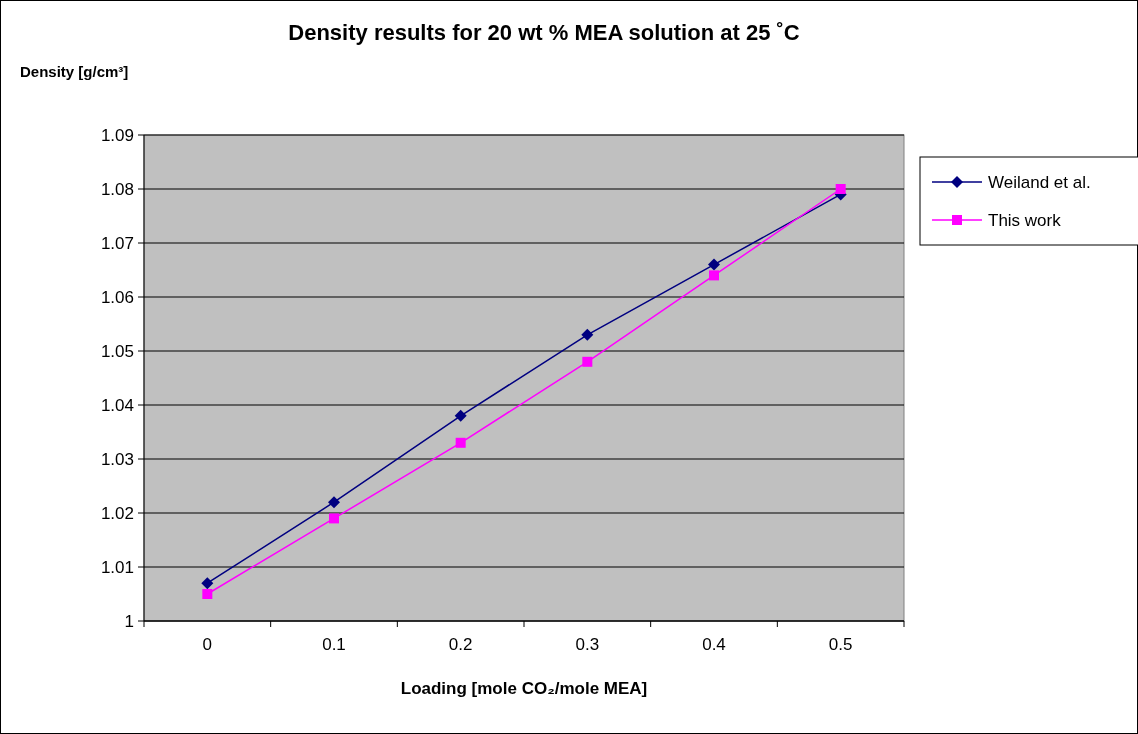 The height and width of the screenshot is (734, 1138). What do you see at coordinates (714, 644) in the screenshot?
I see `x-tick-label: 0.4` at bounding box center [714, 644].